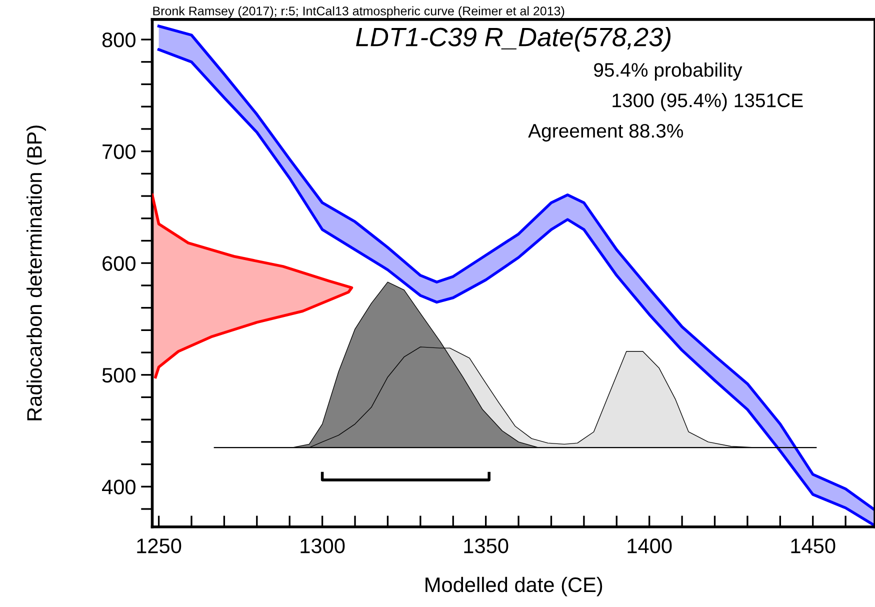 Image resolution: width=875 pixels, height=607 pixels. What do you see at coordinates (36, 273) in the screenshot?
I see `y-axis-title: Radiocarbon determination (BP)` at bounding box center [36, 273].